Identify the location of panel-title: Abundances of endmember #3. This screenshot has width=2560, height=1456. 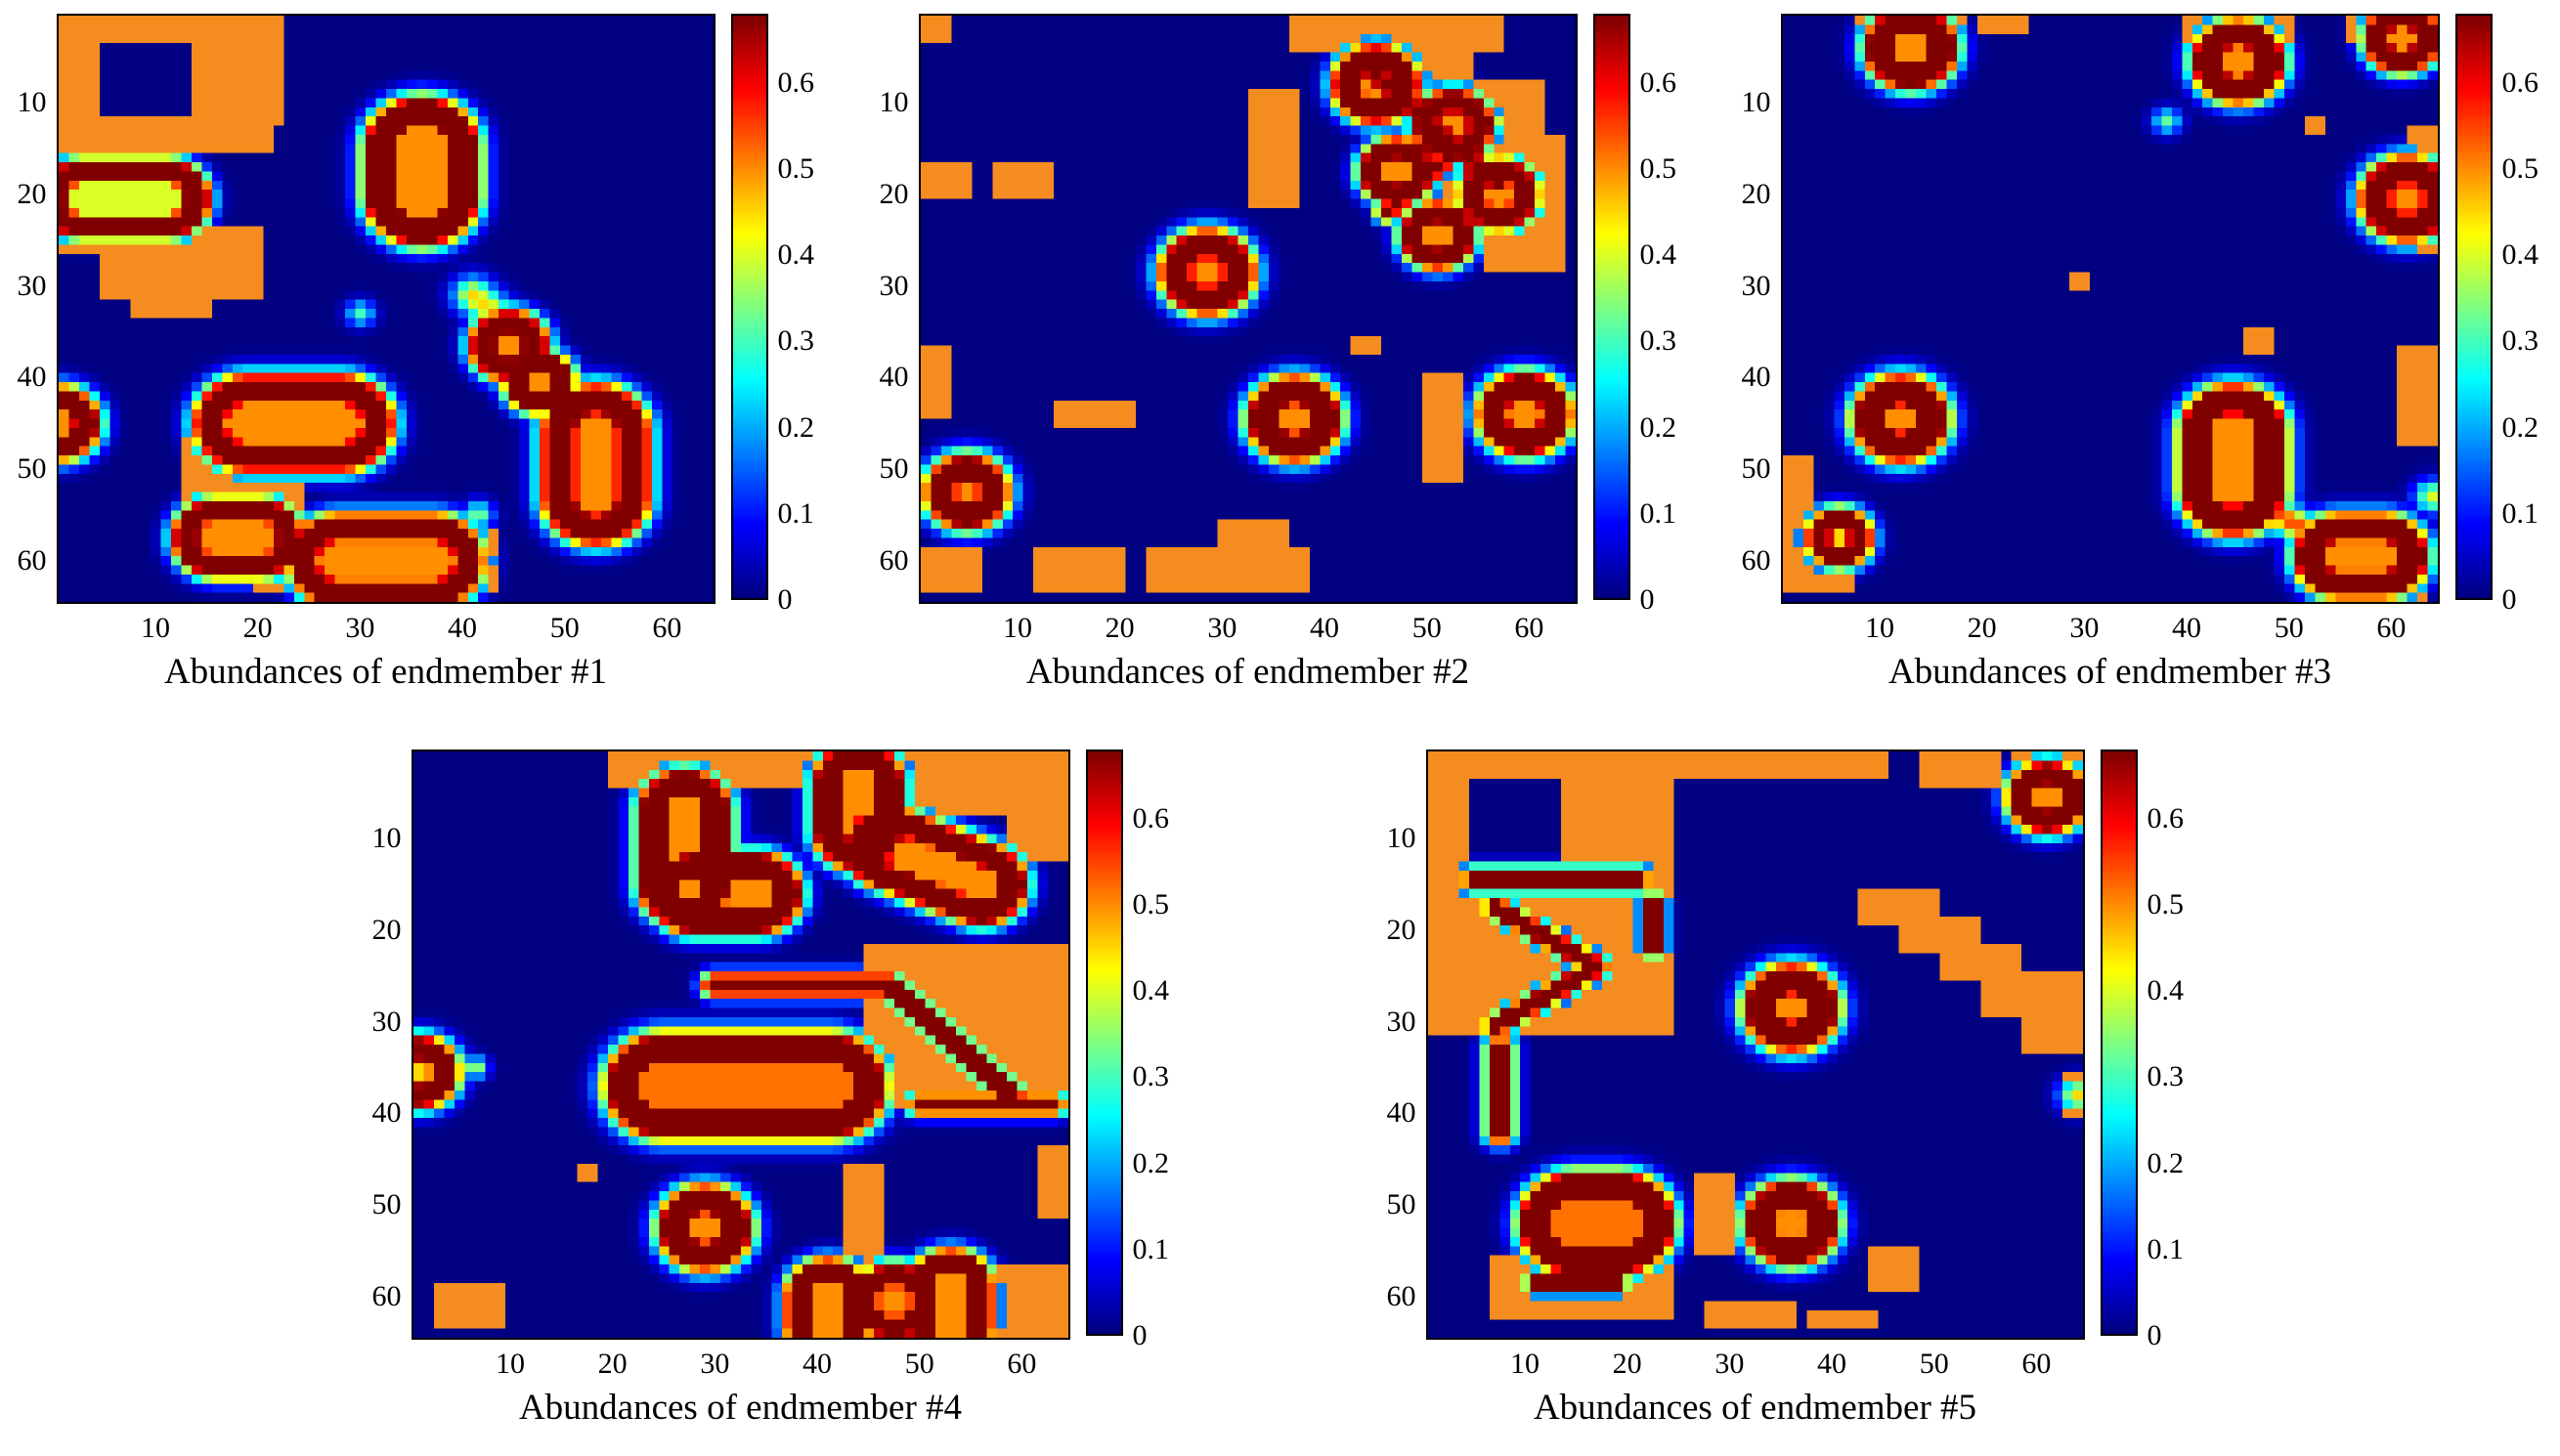
(2109, 672).